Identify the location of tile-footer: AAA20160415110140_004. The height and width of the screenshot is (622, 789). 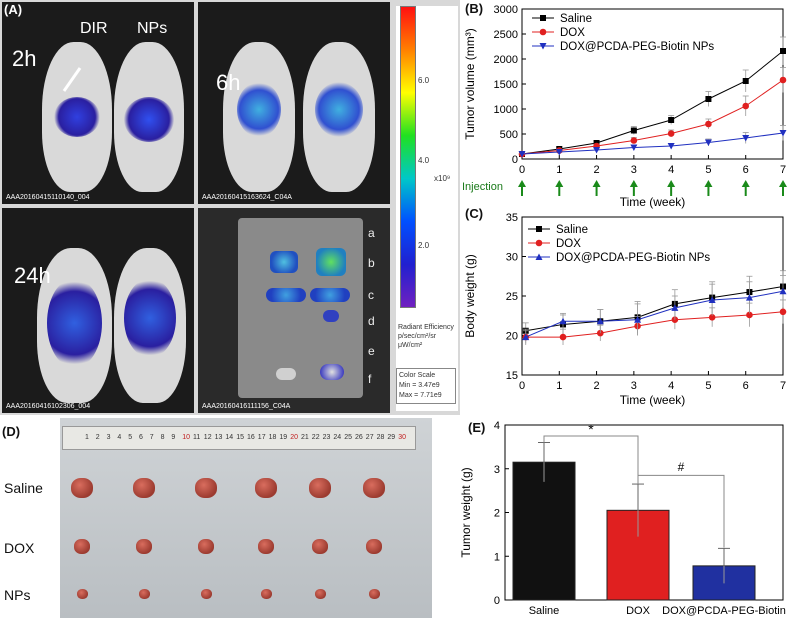
(48, 197).